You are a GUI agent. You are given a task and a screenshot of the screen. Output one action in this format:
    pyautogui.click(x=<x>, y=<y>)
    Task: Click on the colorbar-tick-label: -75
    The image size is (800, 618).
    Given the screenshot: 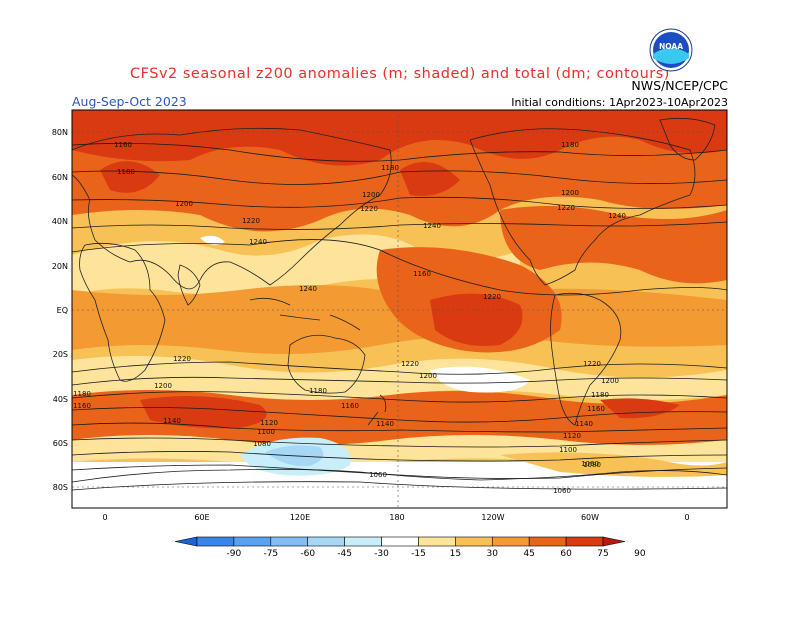 What is the action you would take?
    pyautogui.click(x=270, y=554)
    